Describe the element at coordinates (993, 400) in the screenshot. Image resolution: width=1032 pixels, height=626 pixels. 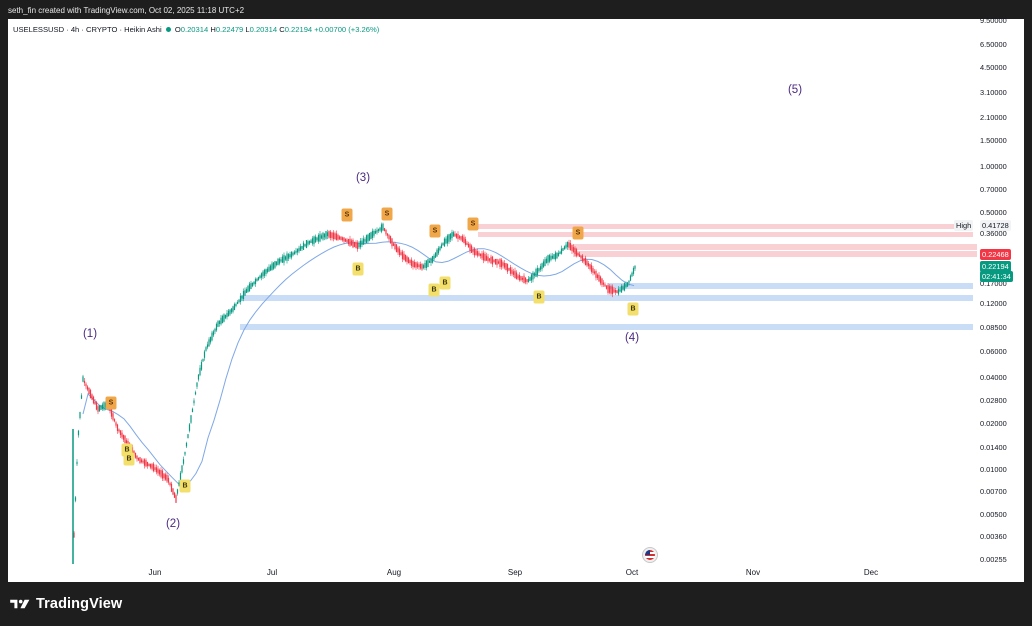
I see `y-axis-label: 0.02800` at that location.